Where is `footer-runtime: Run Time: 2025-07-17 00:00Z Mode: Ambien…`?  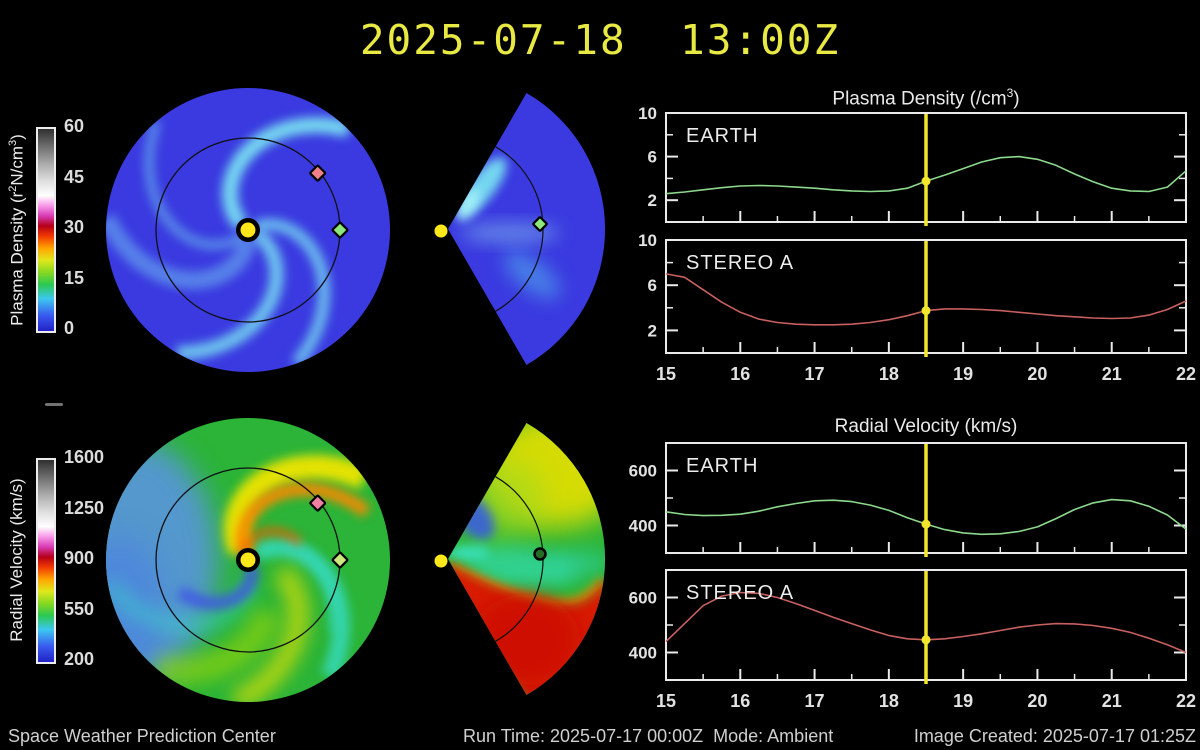 footer-runtime: Run Time: 2025-07-17 00:00Z Mode: Ambien… is located at coordinates (648, 736).